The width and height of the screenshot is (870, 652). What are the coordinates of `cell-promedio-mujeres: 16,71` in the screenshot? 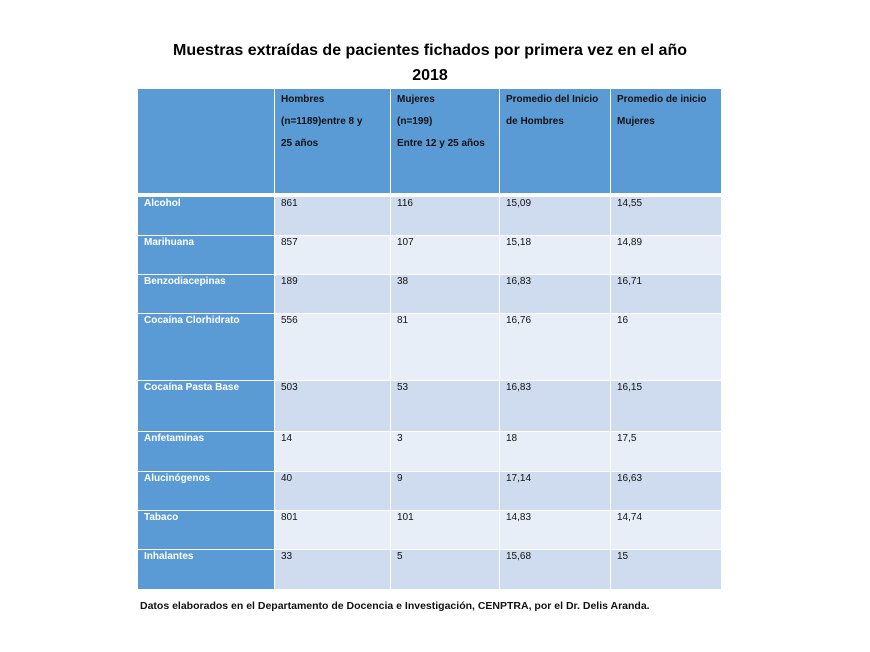 It's located at (665, 293).